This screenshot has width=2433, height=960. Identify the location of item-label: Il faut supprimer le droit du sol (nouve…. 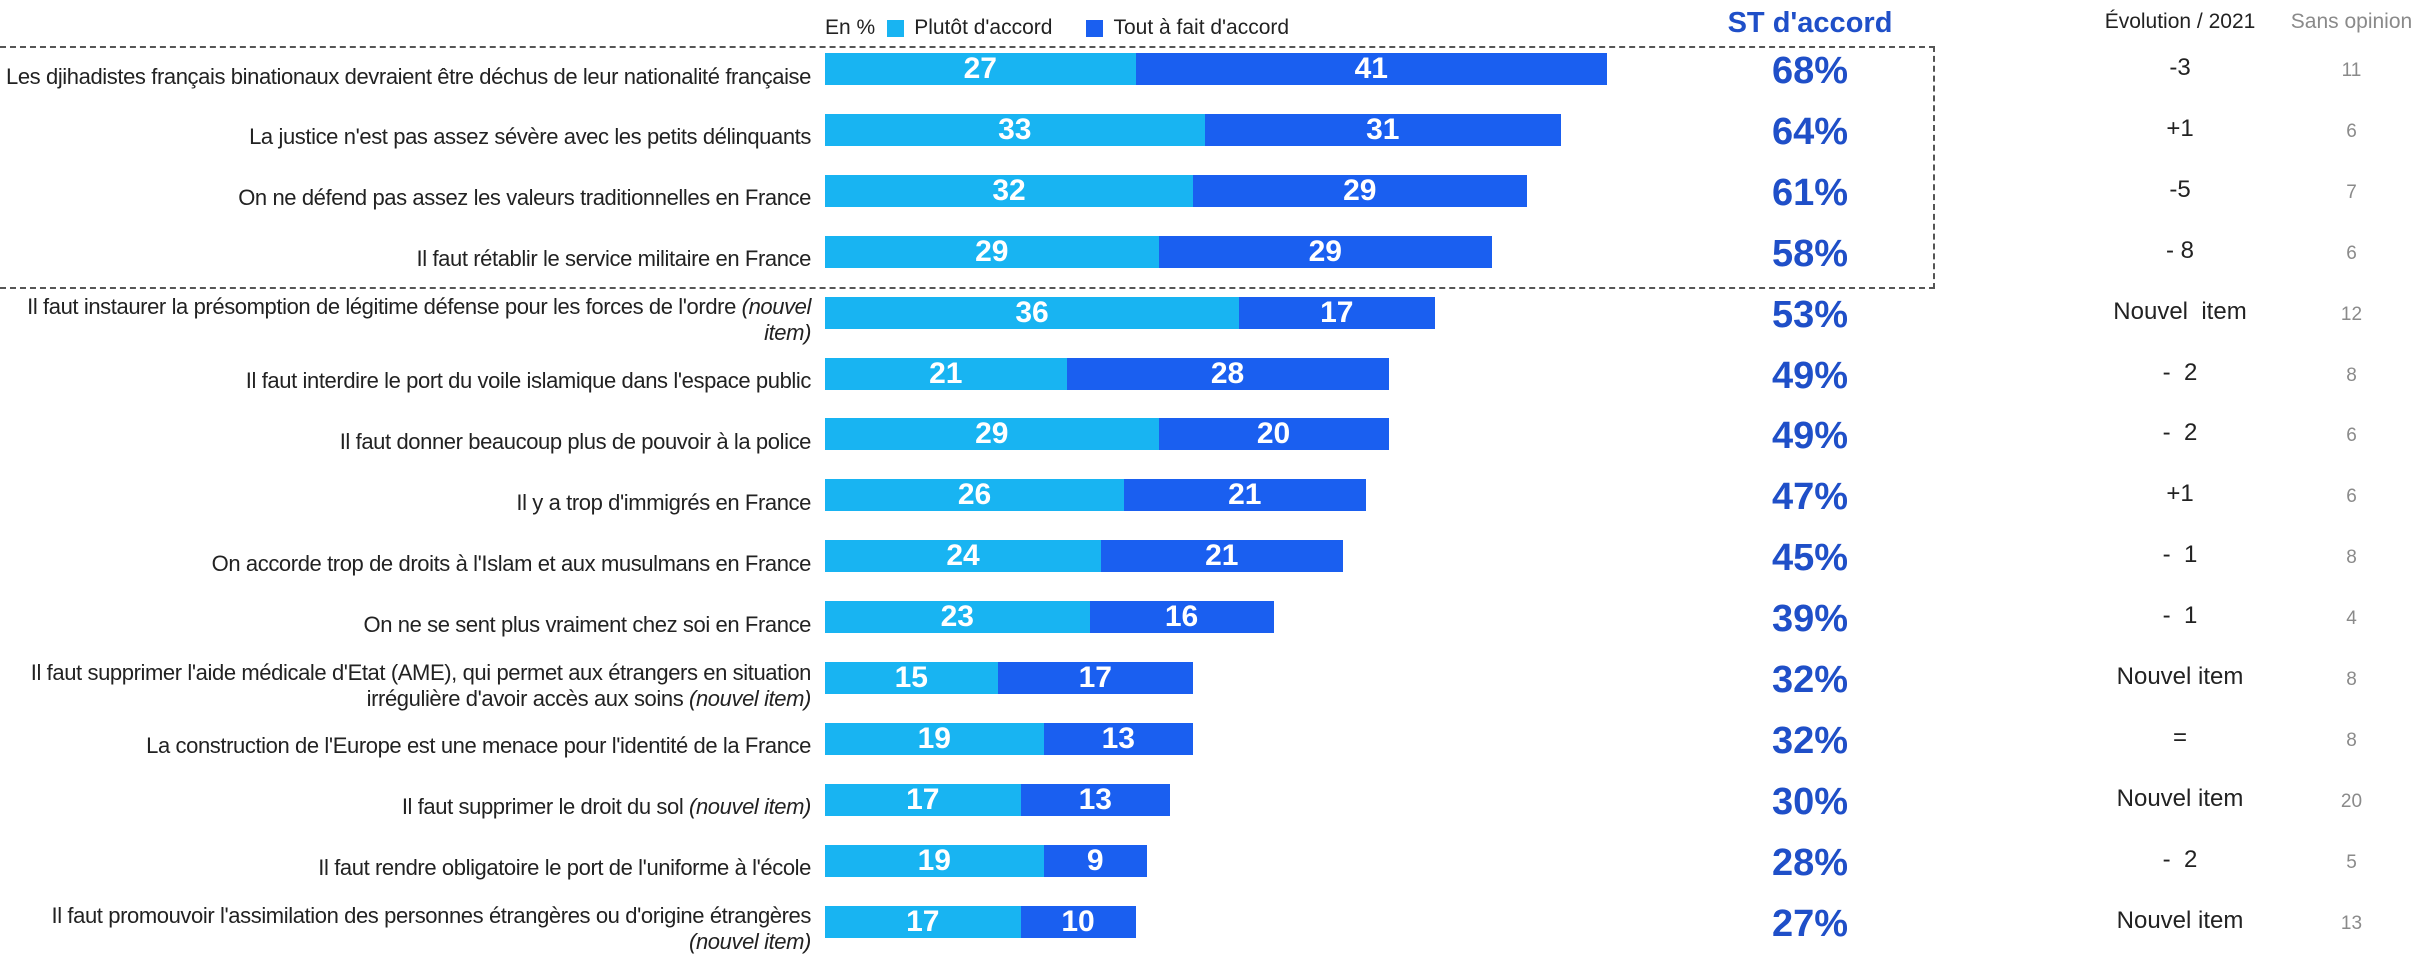
(406, 807).